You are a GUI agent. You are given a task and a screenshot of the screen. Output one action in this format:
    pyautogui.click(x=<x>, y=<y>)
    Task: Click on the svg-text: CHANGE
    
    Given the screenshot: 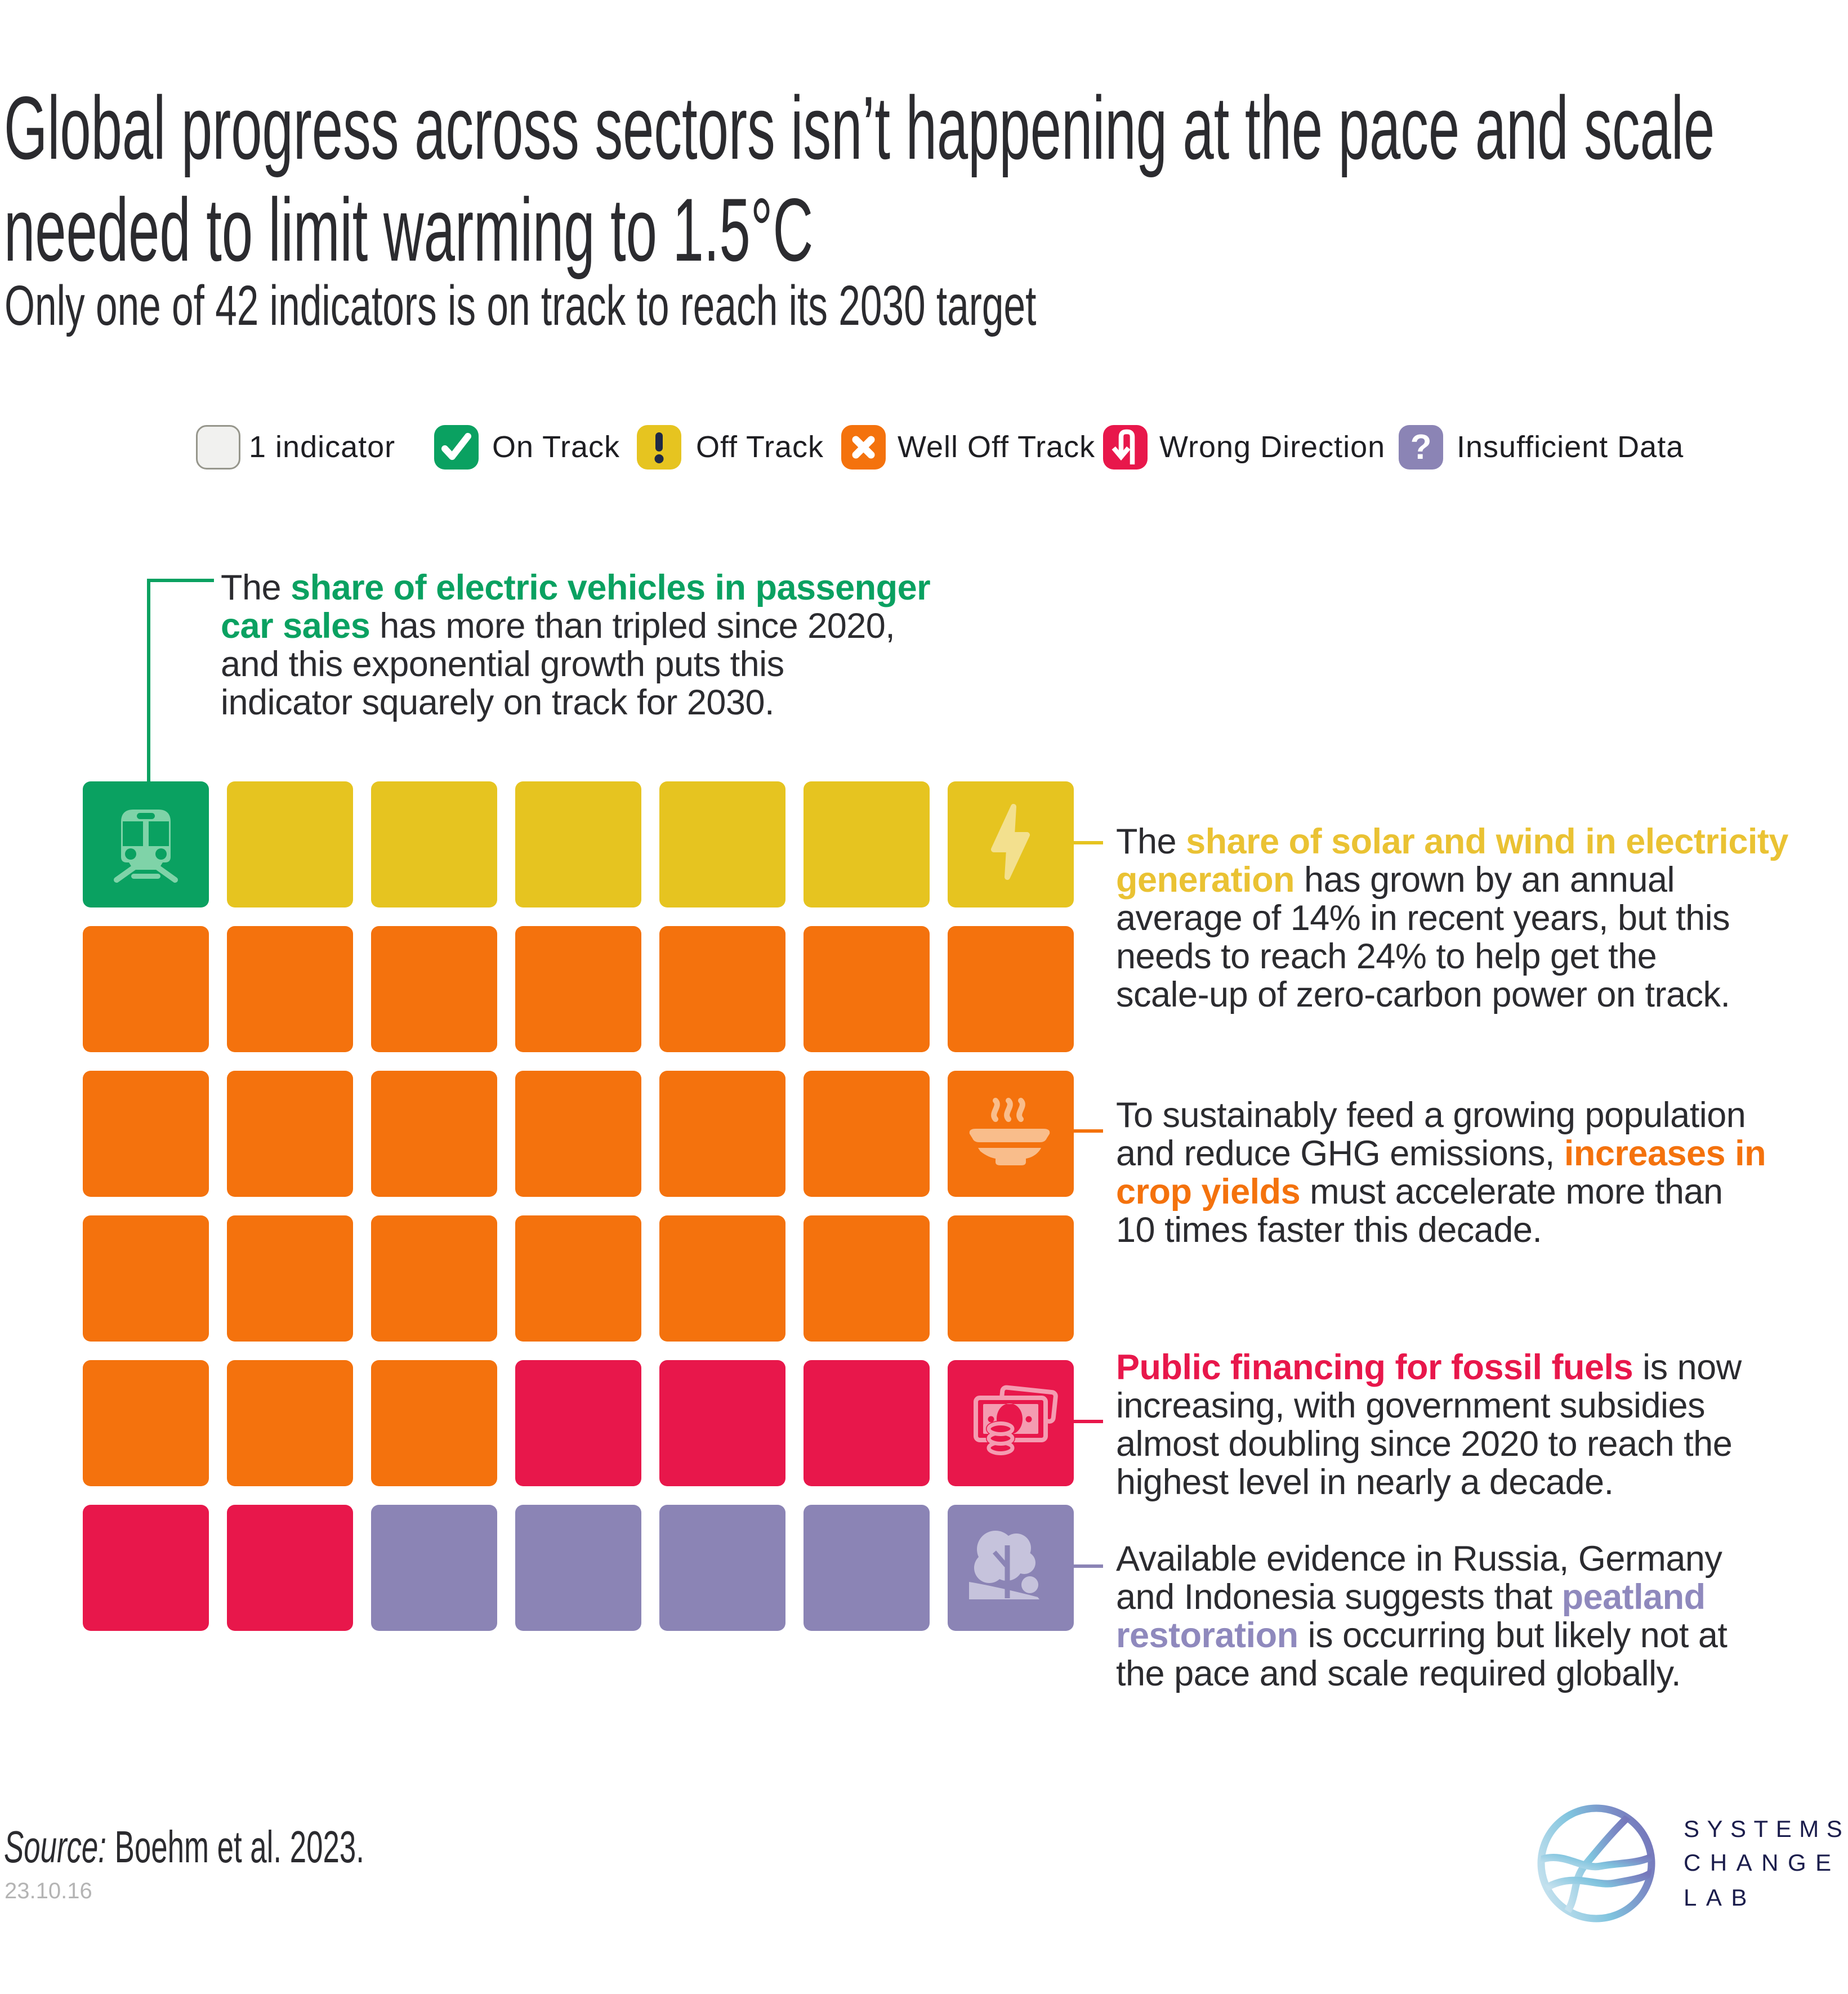 What is the action you would take?
    pyautogui.click(x=1763, y=1862)
    